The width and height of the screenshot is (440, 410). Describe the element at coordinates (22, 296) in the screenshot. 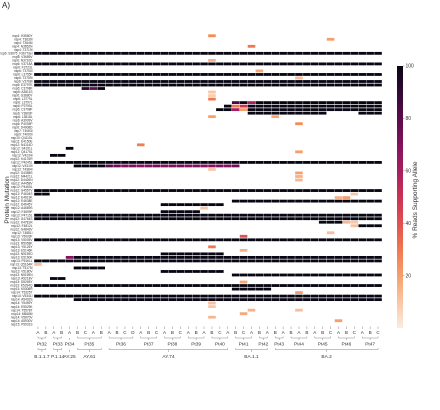

I see `row-label: nsp14: V5341I` at that location.